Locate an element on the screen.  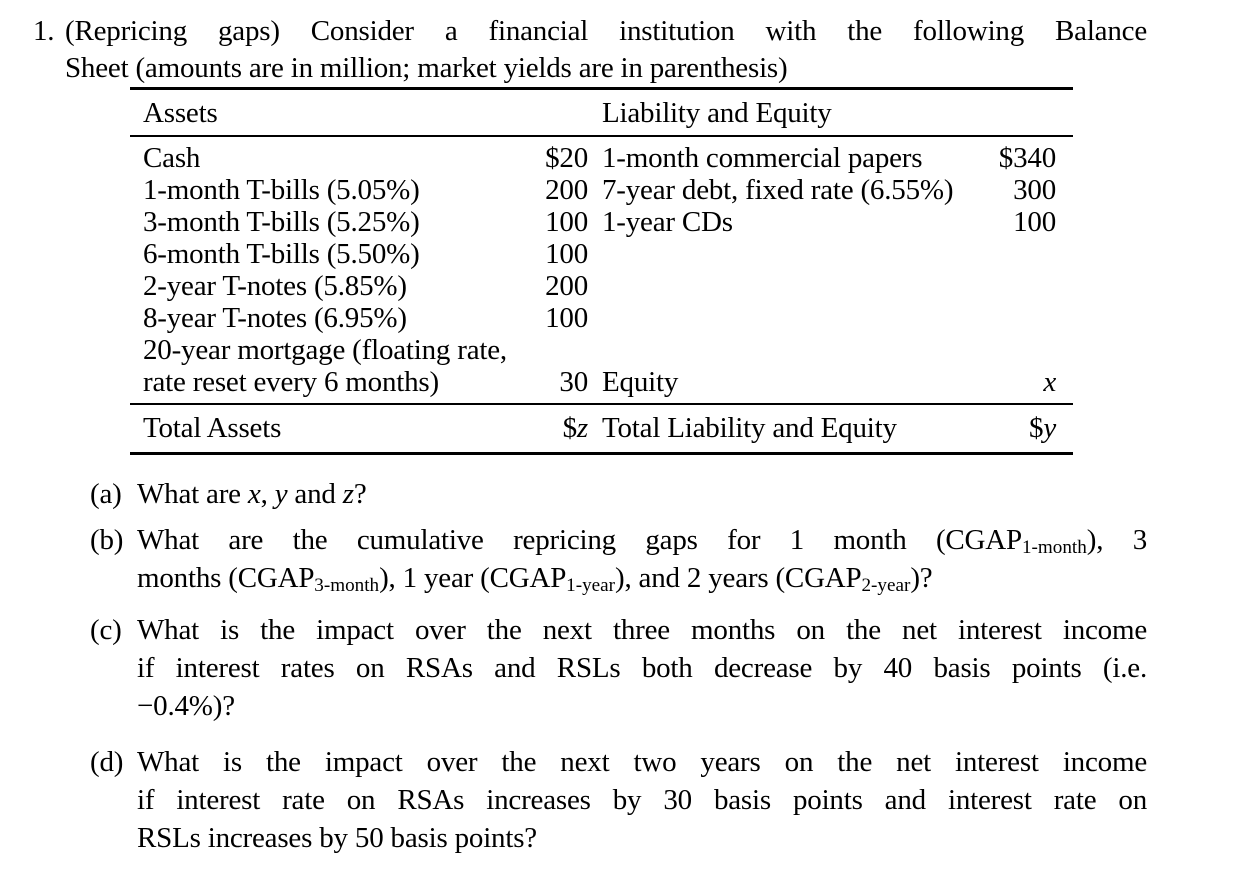
table-row: rate reset every 6 months) 30 Equity x is located at coordinates (599, 382).